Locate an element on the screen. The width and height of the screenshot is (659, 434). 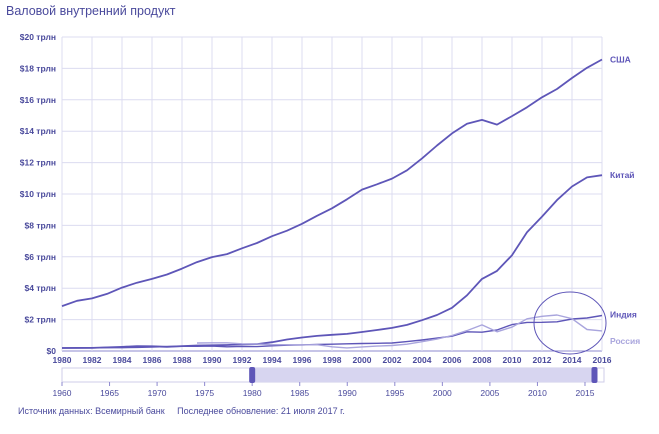
highlight-circle is located at coordinates (570, 323).